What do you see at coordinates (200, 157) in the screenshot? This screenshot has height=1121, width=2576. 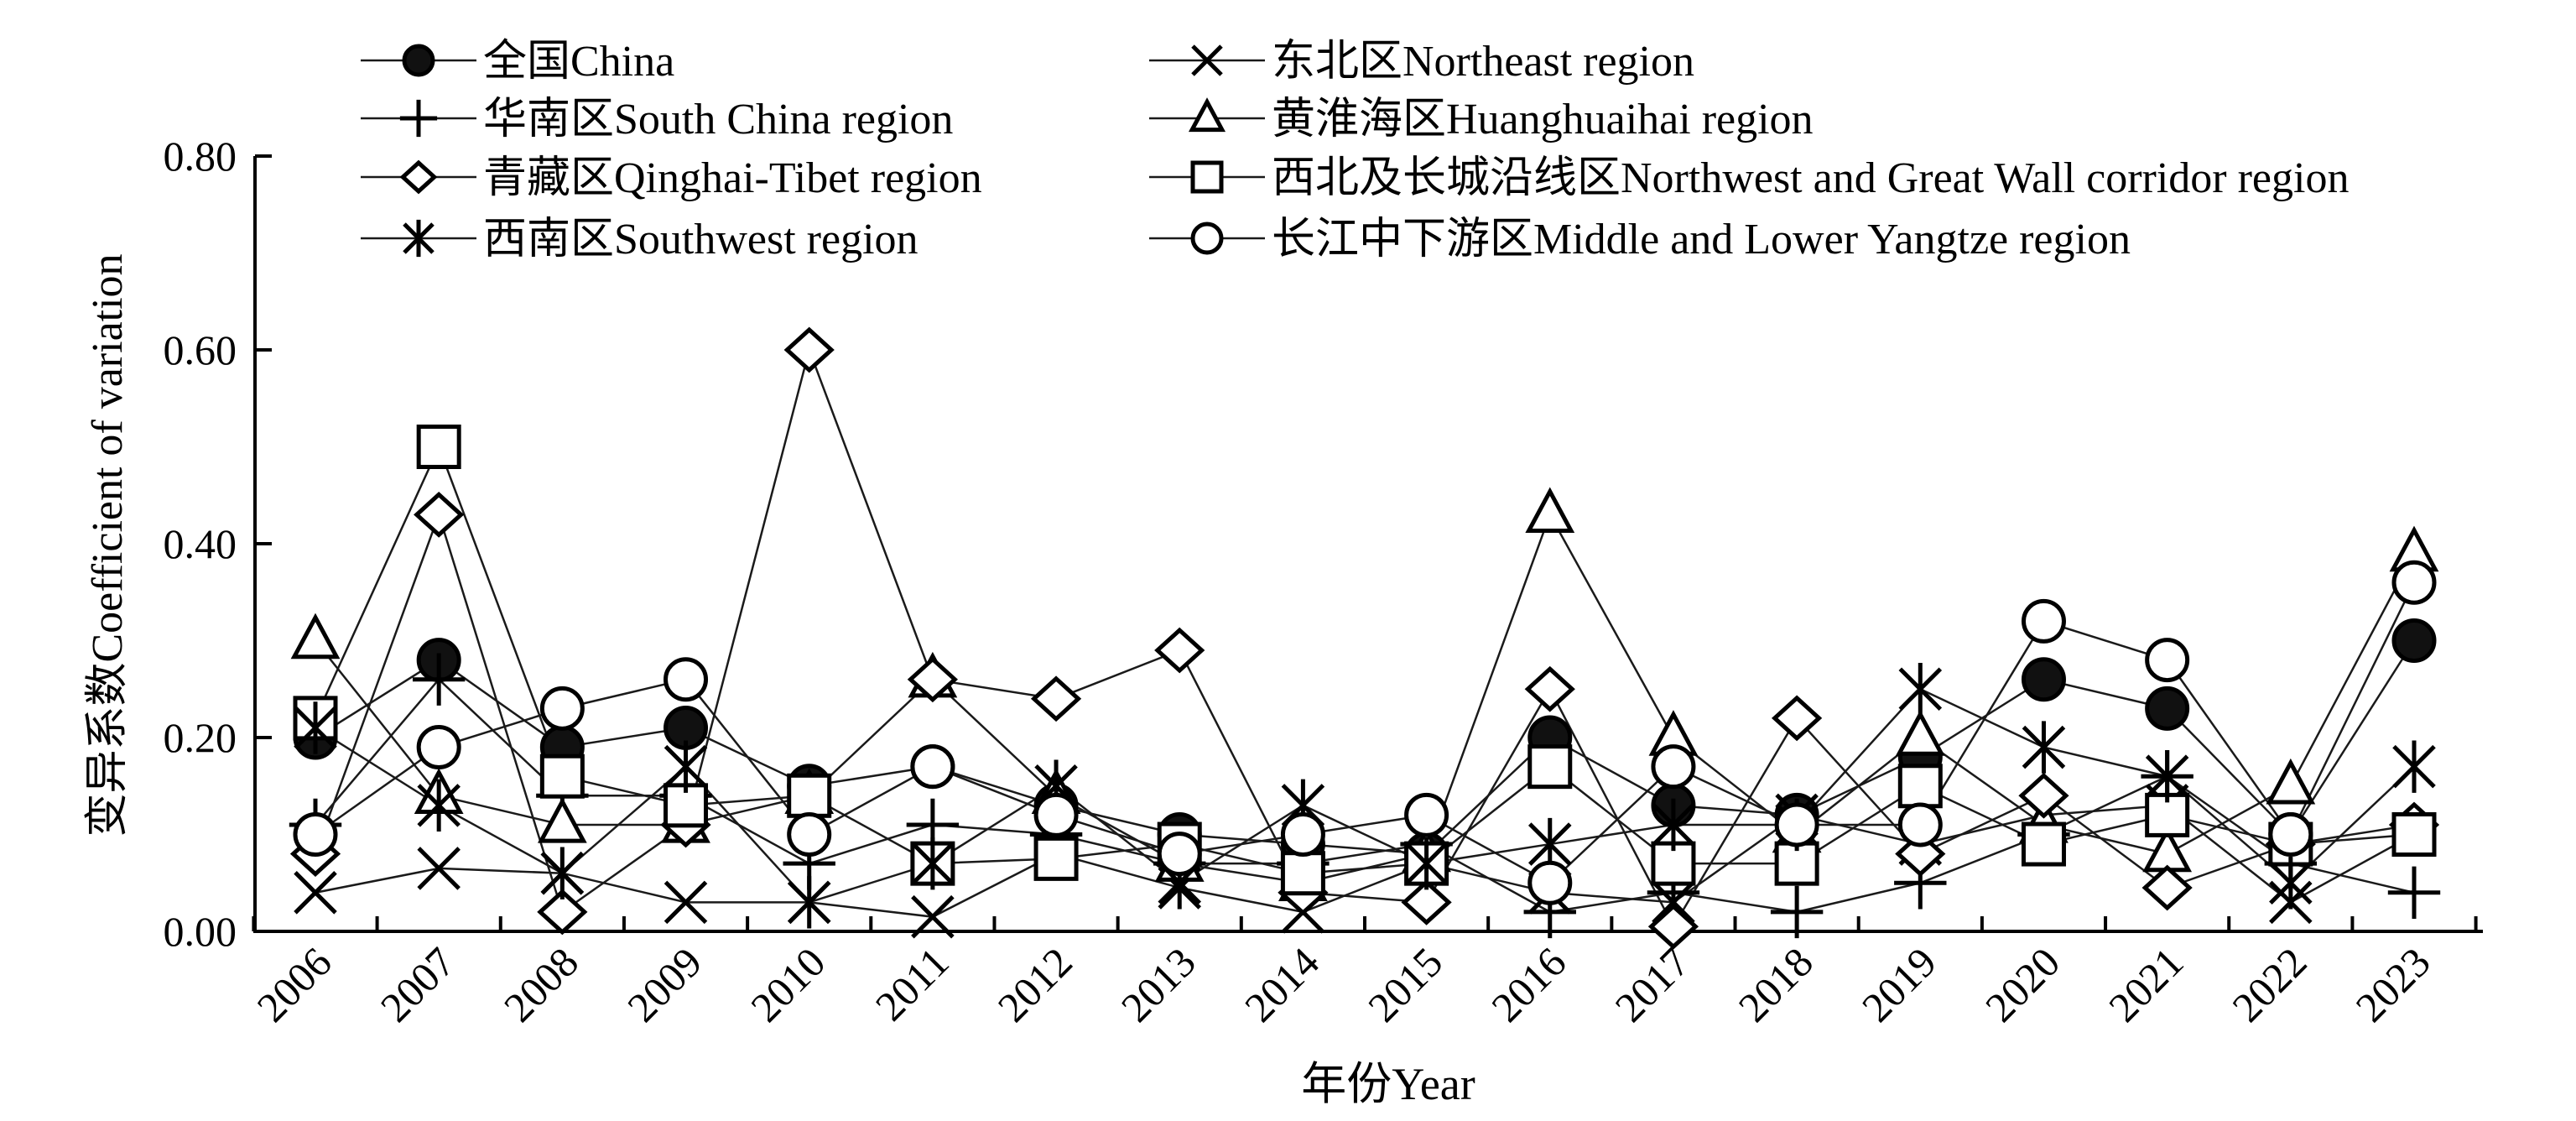 I see `y-tick-label: 0.80` at bounding box center [200, 157].